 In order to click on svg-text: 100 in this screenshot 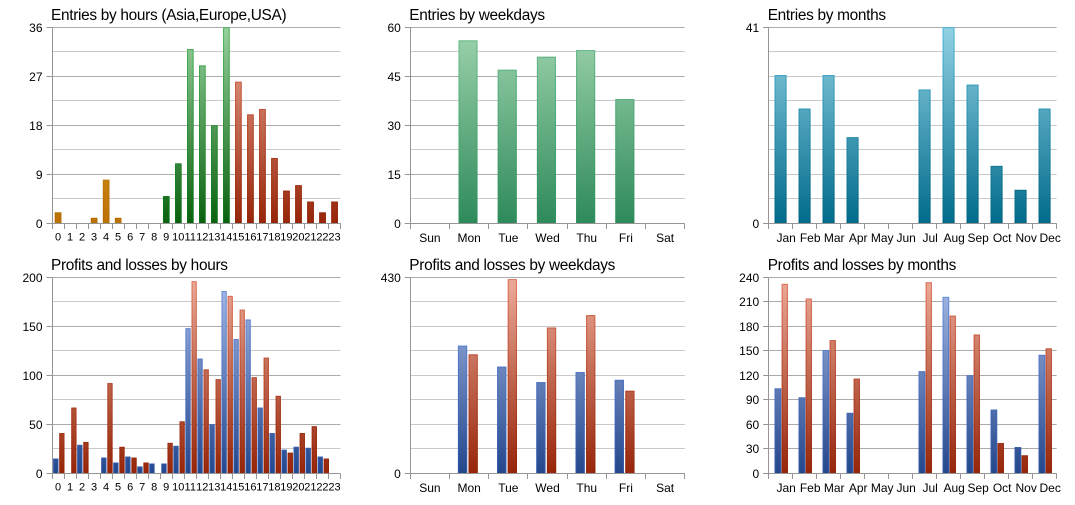, I will do `click(32, 376)`.